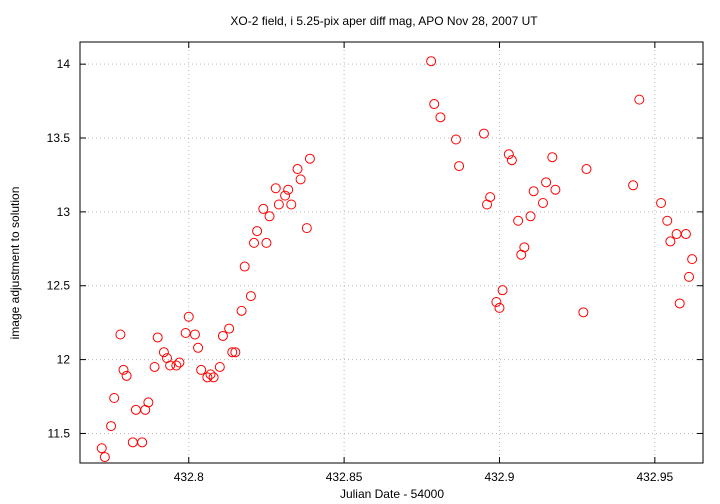 This screenshot has height=504, width=720. I want to click on y-tick-label: 13, so click(64, 212).